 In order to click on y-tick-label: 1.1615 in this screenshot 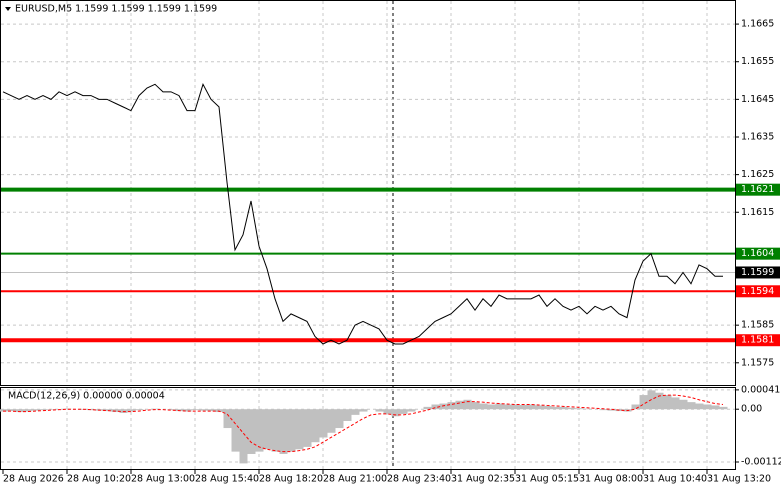, I will do `click(757, 212)`.